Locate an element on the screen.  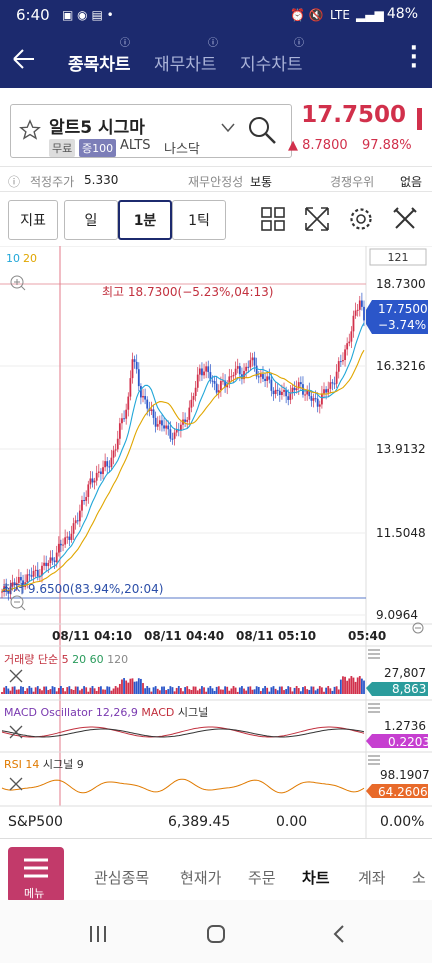
period-count: 121 is located at coordinates (398, 257).